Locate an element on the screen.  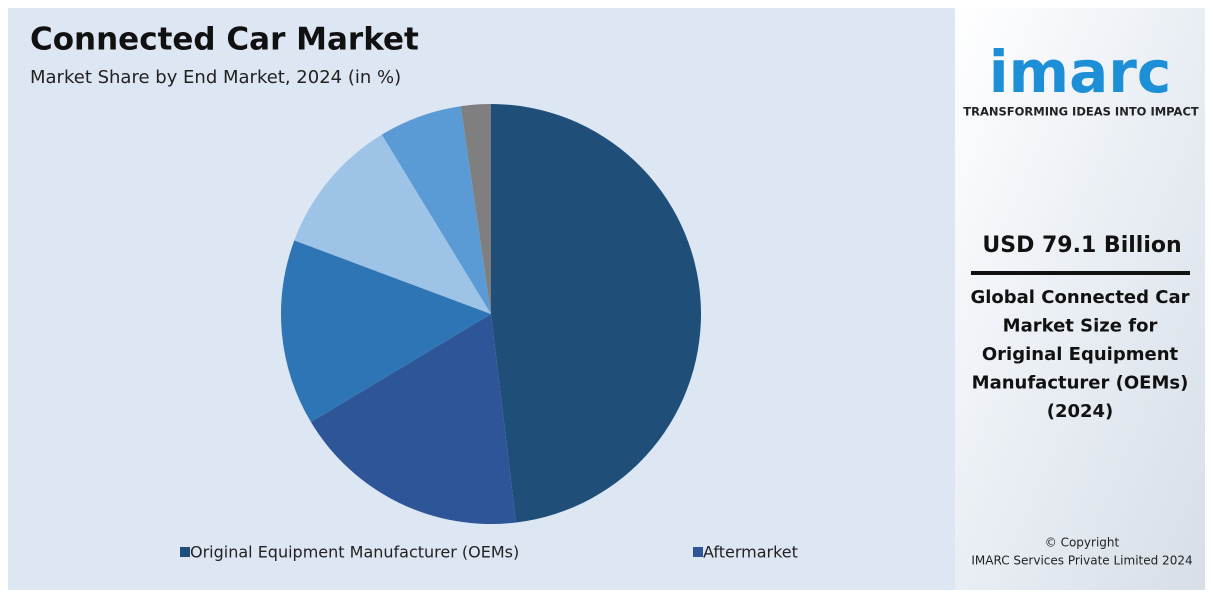
divider is located at coordinates (1080, 273).